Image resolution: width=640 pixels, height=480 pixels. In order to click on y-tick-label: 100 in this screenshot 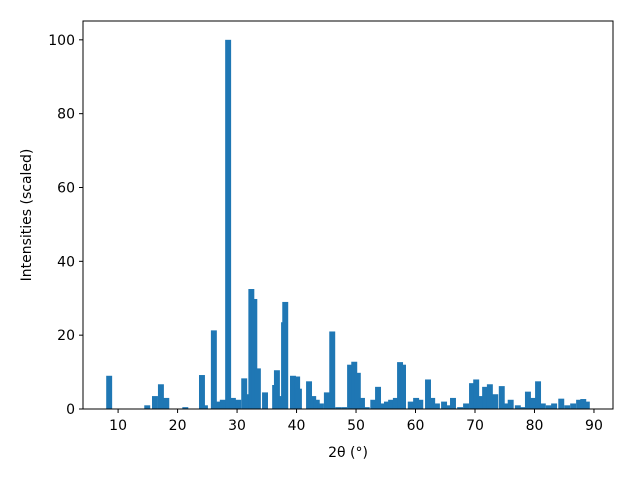, I will do `click(61, 41)`.